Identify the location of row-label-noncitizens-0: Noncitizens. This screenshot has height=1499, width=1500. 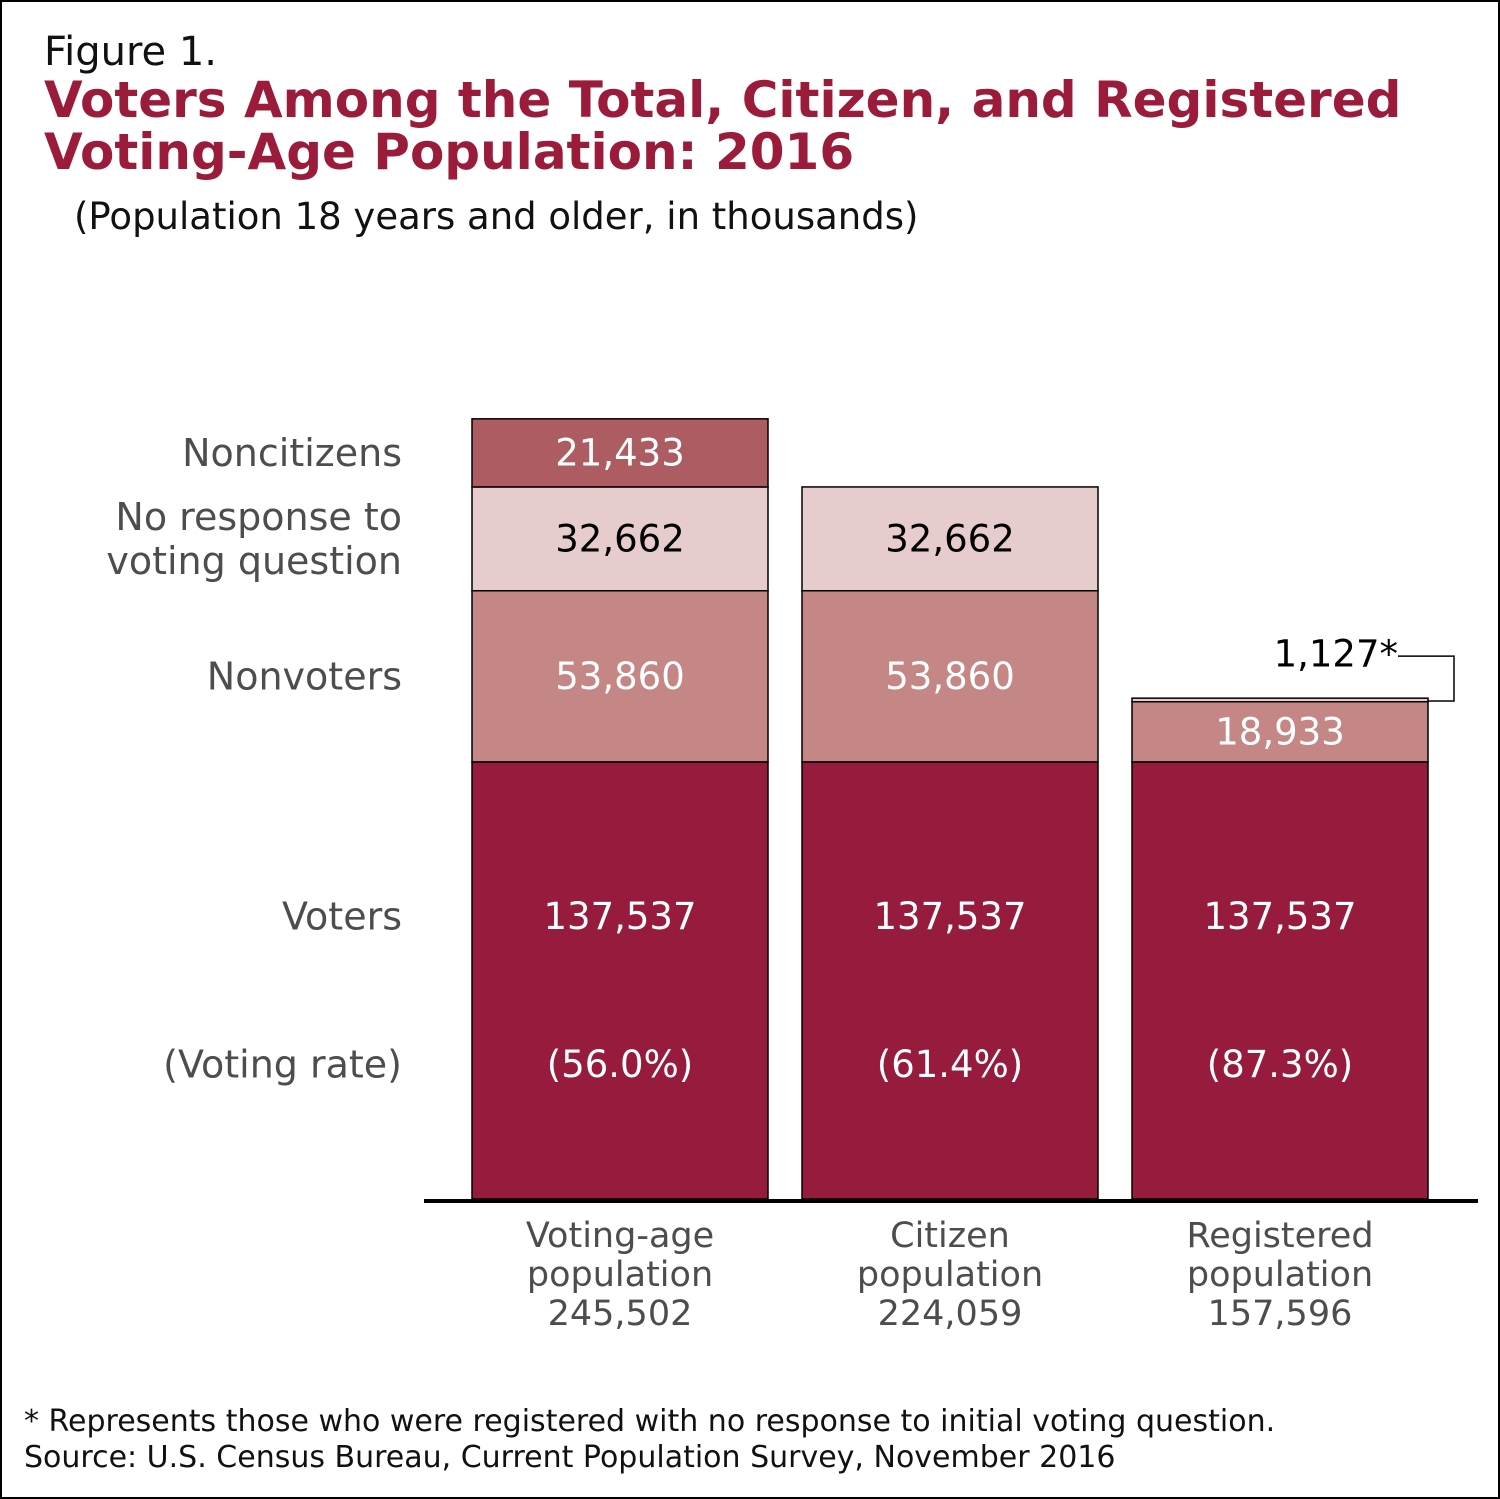
(292, 453).